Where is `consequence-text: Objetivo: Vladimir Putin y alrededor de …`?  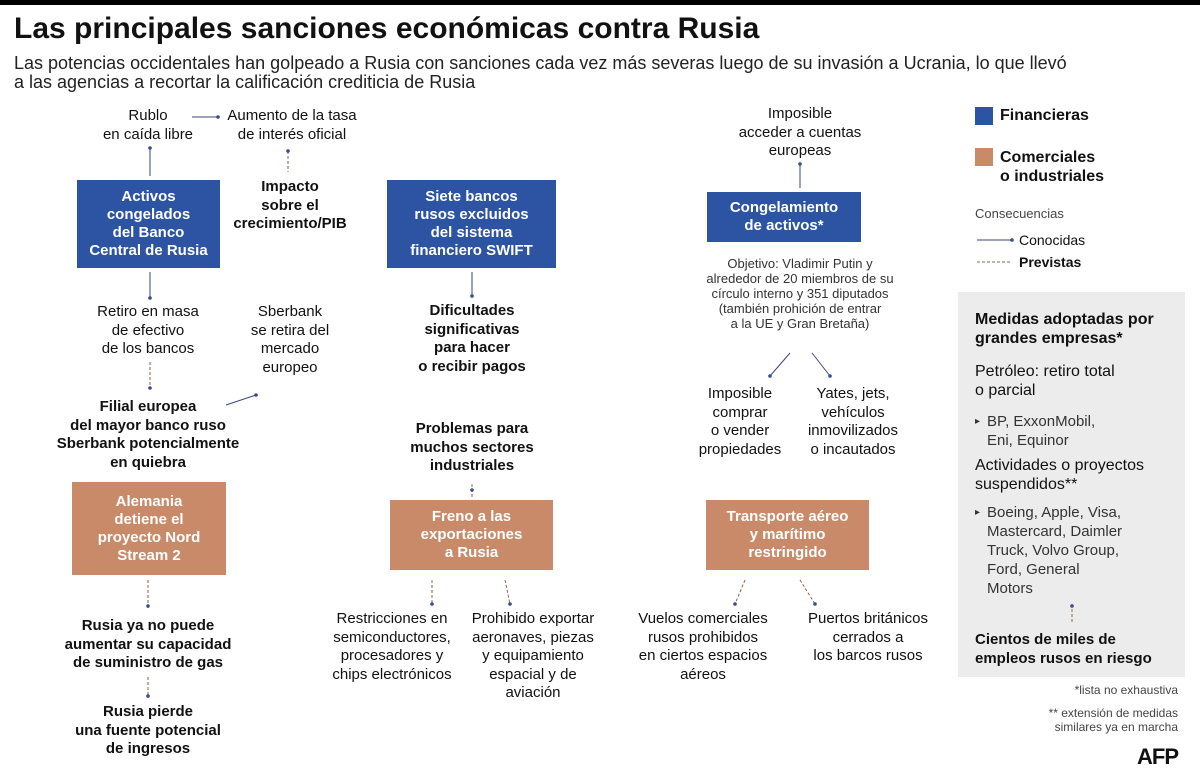
consequence-text: Objetivo: Vladimir Putin y alrededor de … is located at coordinates (800, 293).